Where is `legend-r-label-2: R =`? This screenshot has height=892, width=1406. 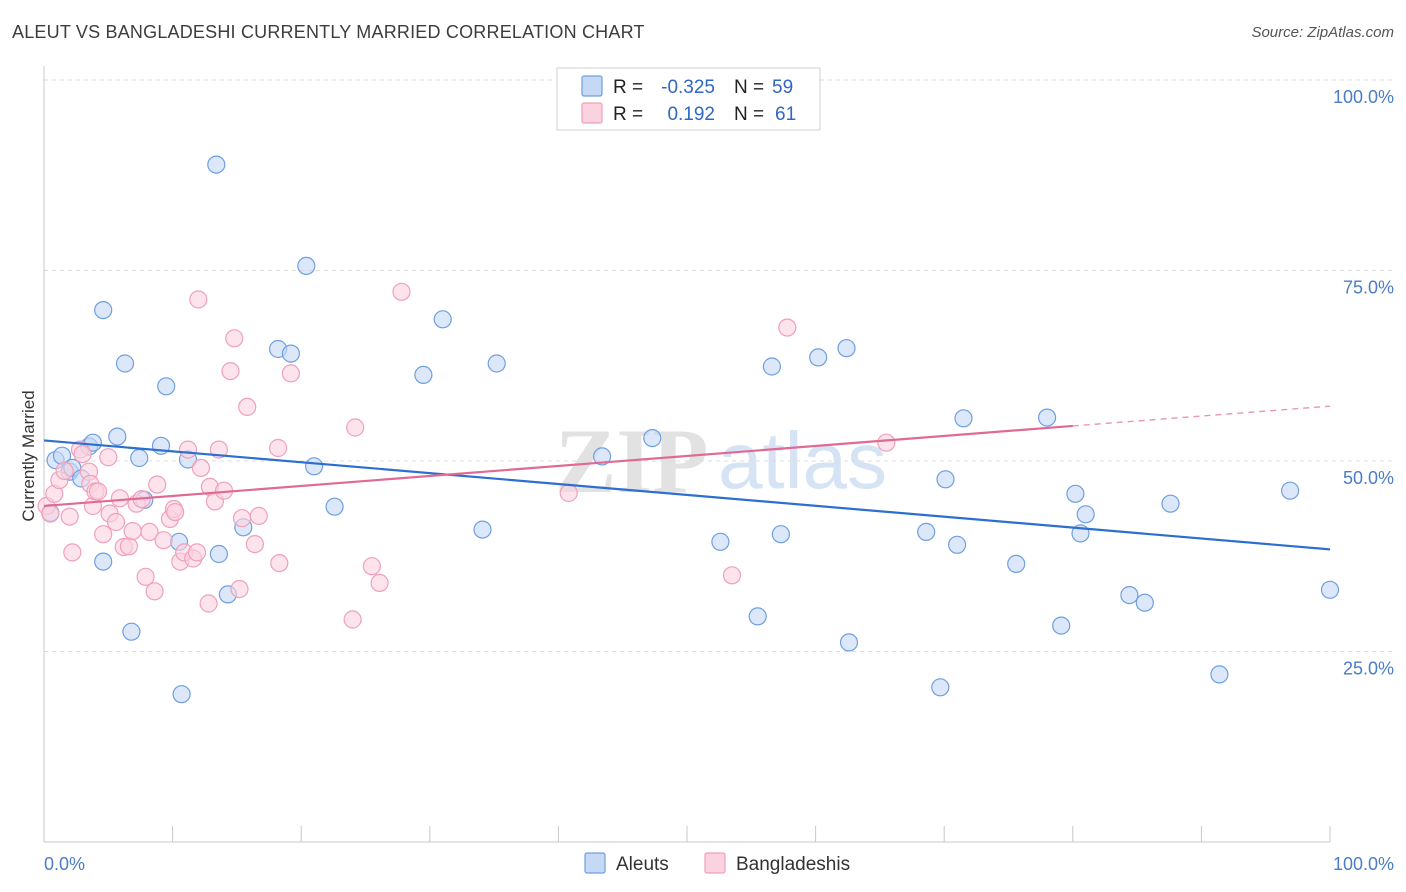
legend-r-label-2: R = is located at coordinates (628, 114).